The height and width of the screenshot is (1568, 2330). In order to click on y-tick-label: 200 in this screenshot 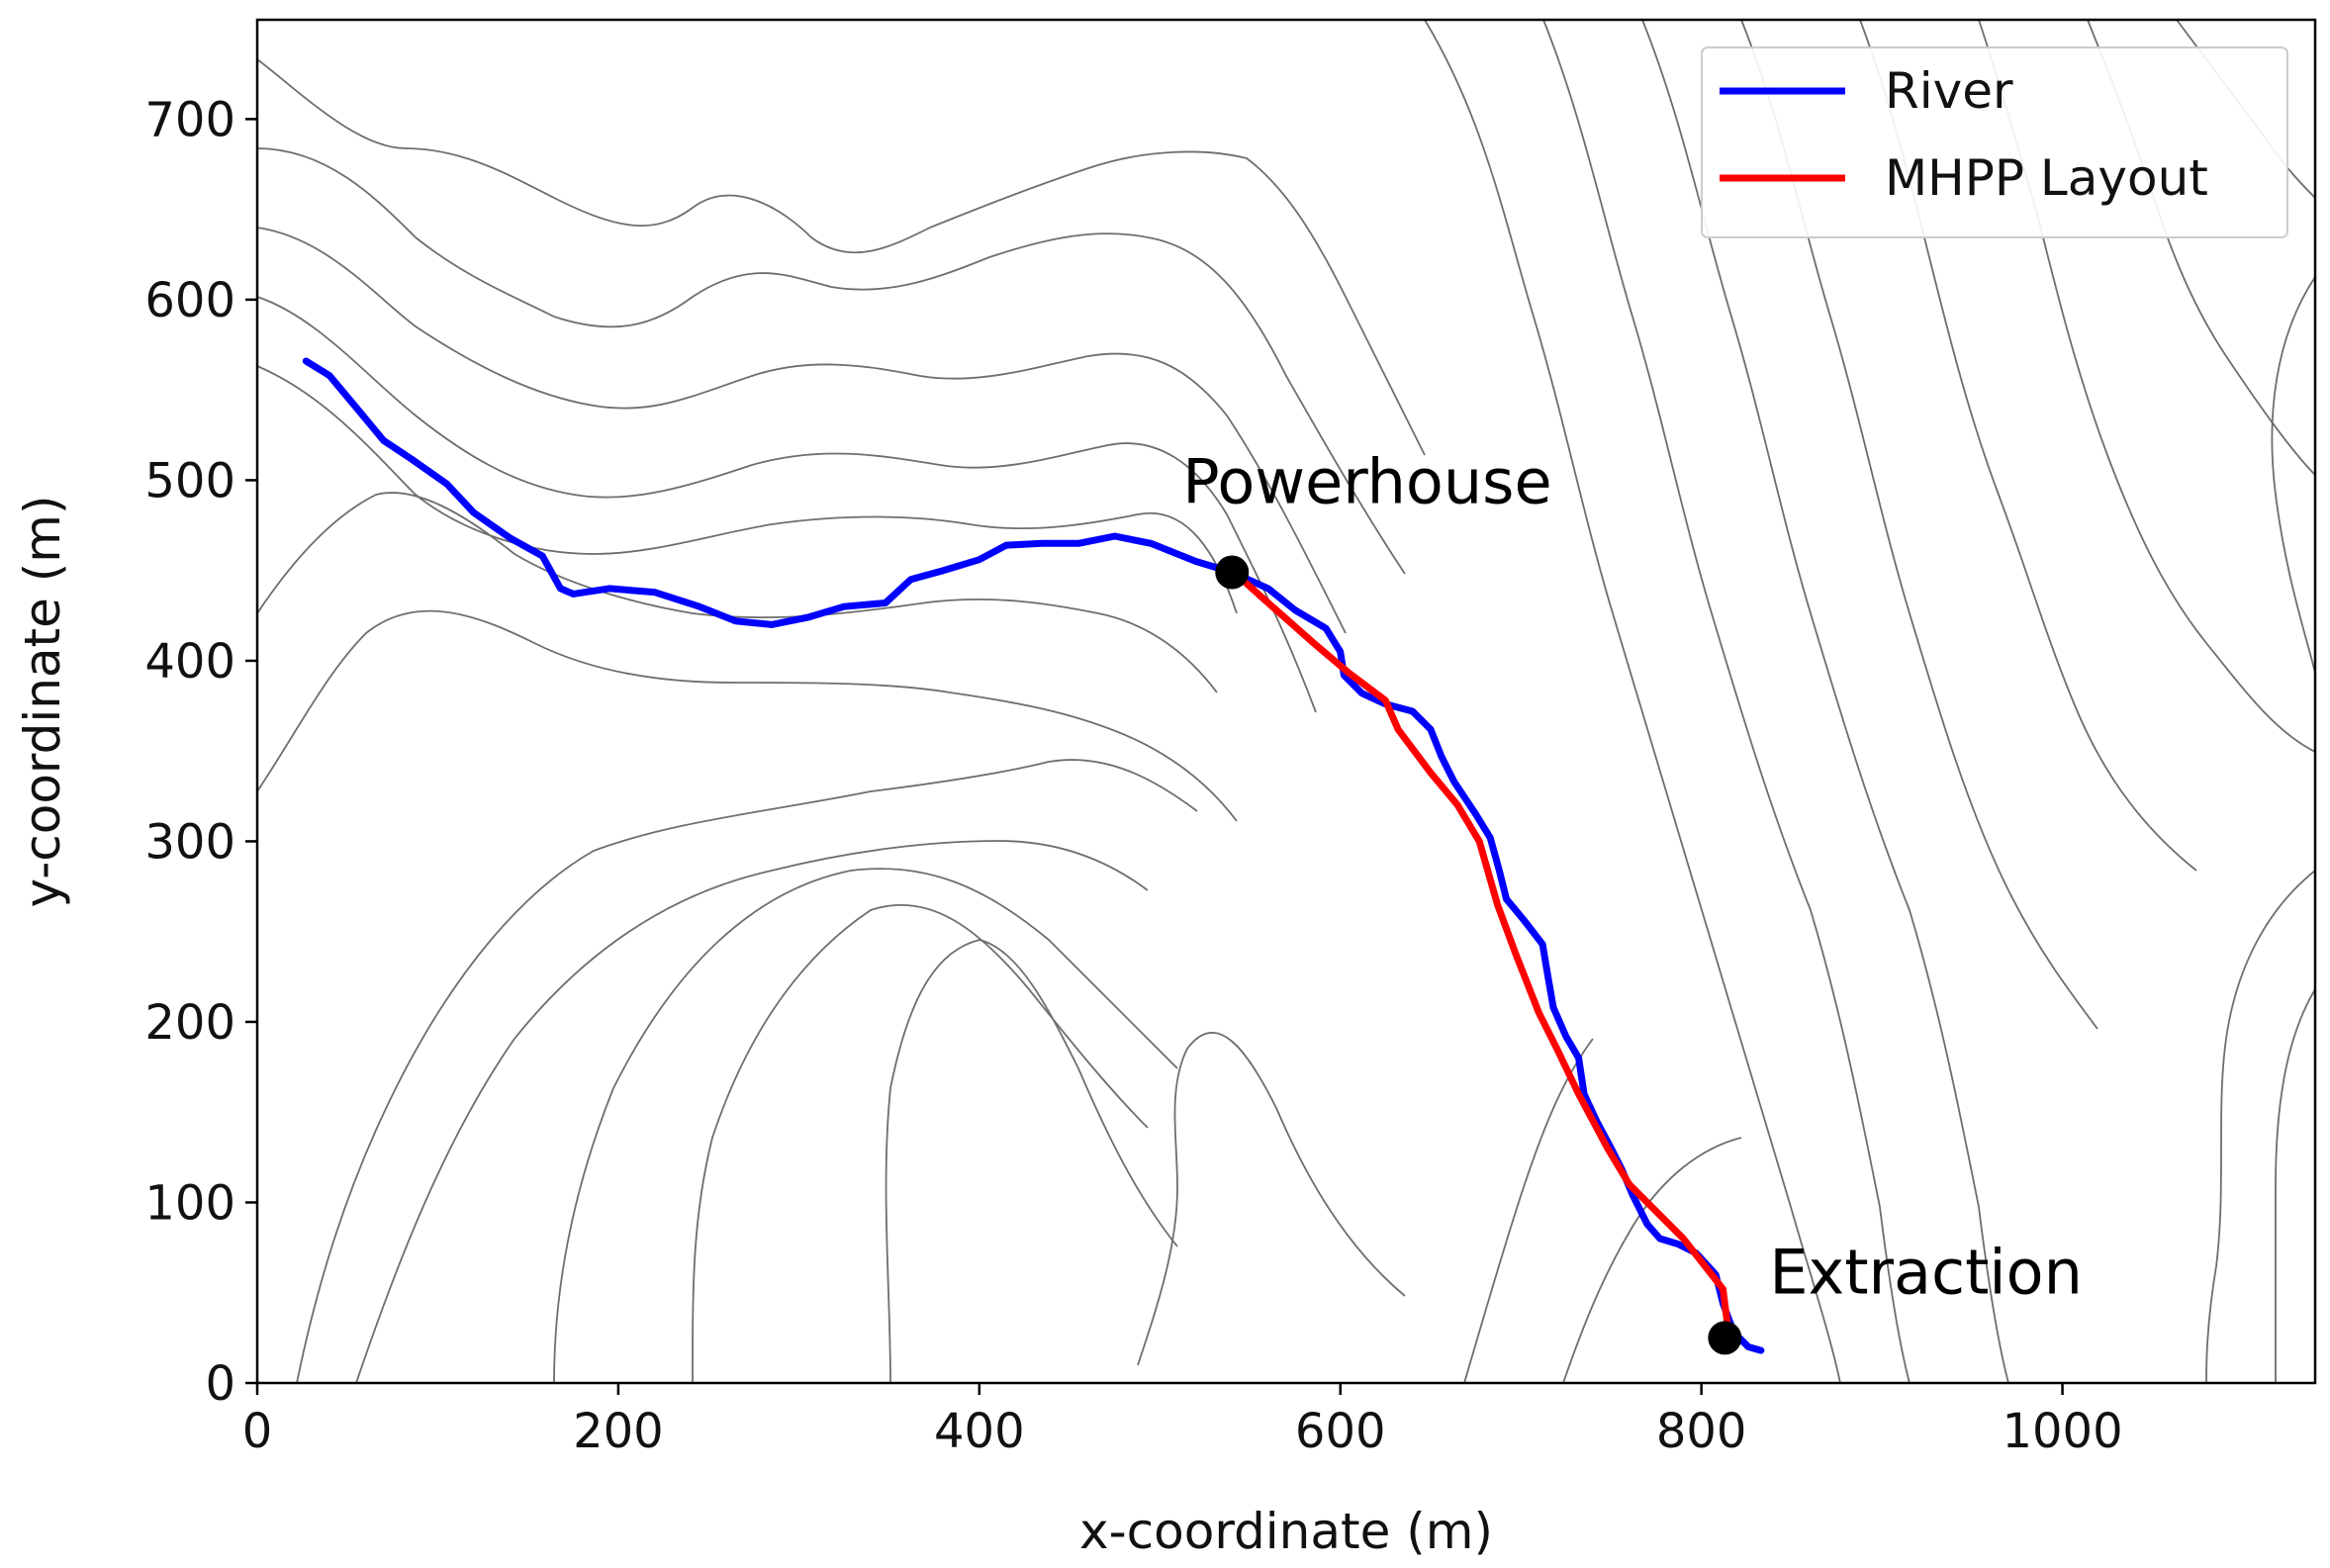, I will do `click(190, 1023)`.